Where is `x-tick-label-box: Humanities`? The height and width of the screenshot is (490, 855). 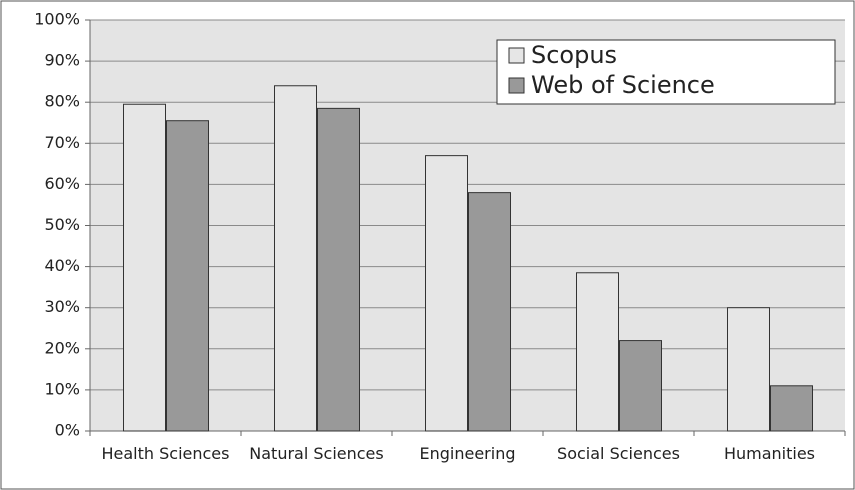
x-tick-label-box: Humanities is located at coordinates (769, 453).